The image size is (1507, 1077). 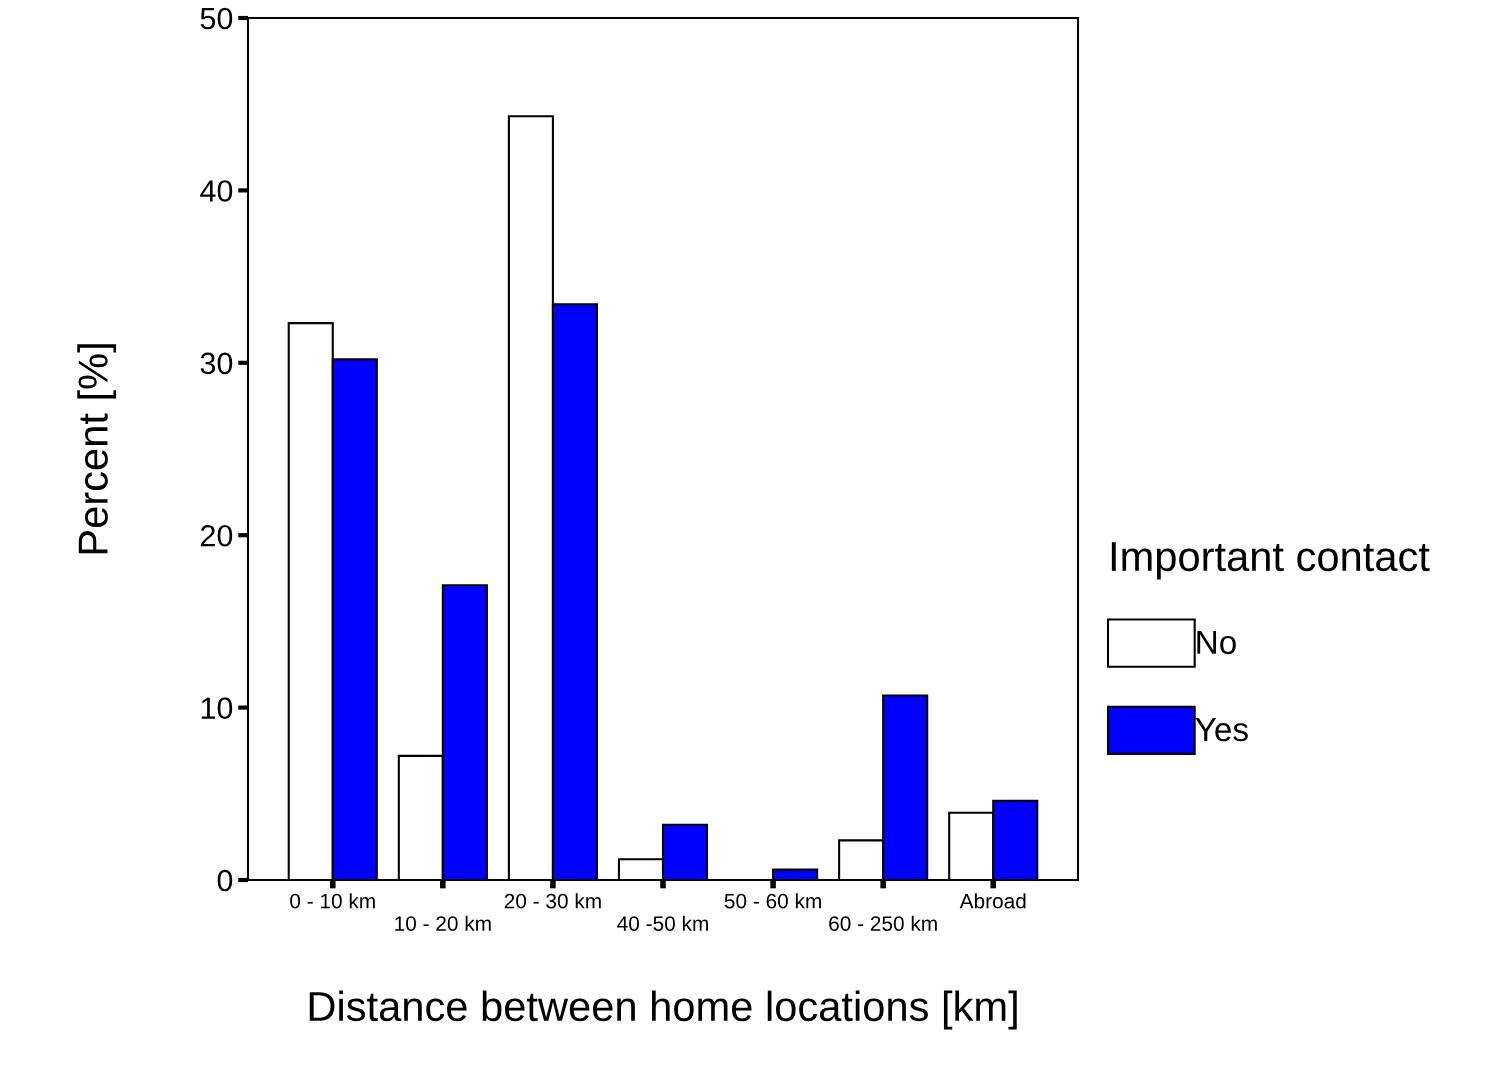 I want to click on y-tick-label: 10, so click(x=217, y=708).